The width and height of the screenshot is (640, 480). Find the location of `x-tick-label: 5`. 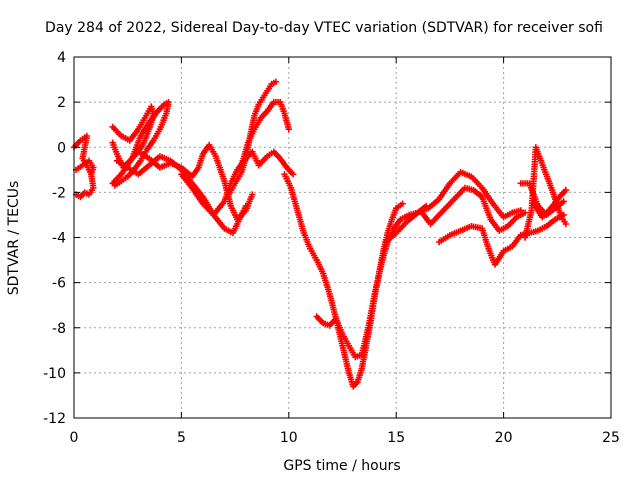

x-tick-label: 5 is located at coordinates (181, 438).